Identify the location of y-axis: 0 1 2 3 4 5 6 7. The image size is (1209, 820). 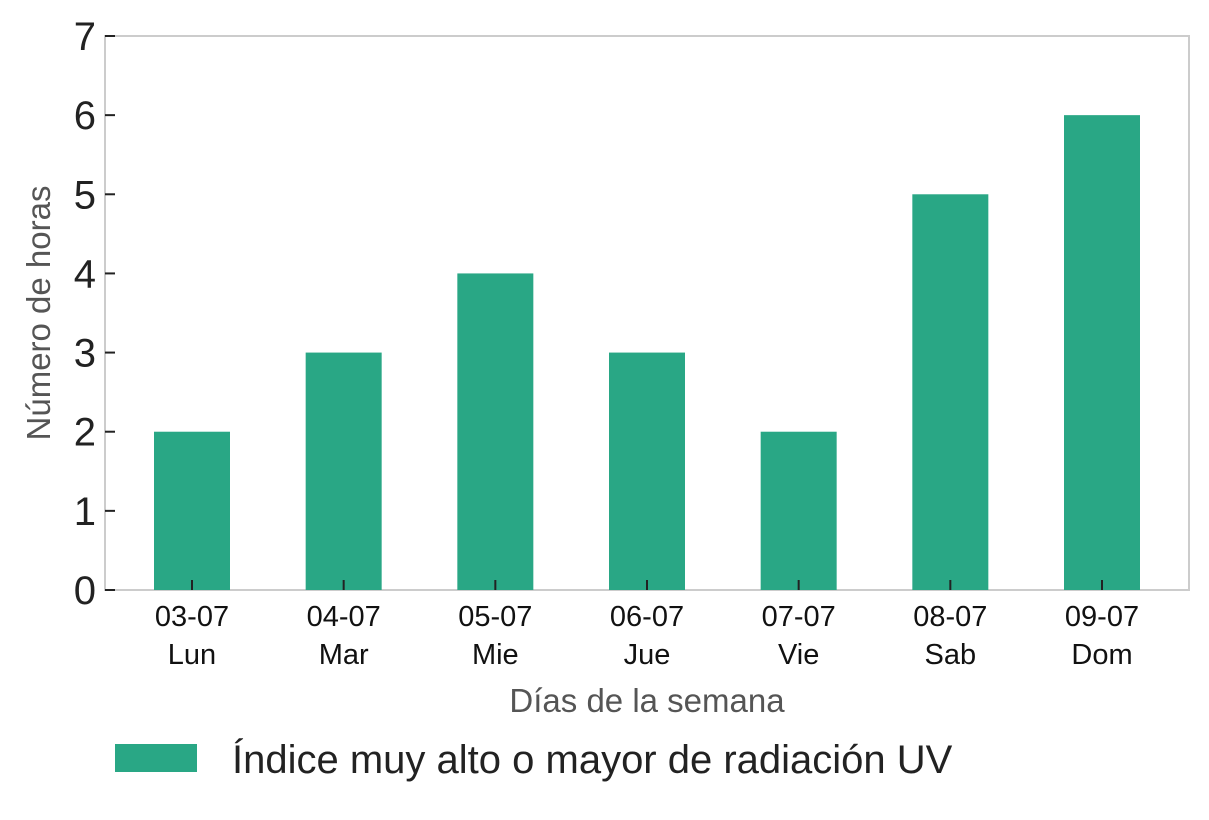
(94, 314).